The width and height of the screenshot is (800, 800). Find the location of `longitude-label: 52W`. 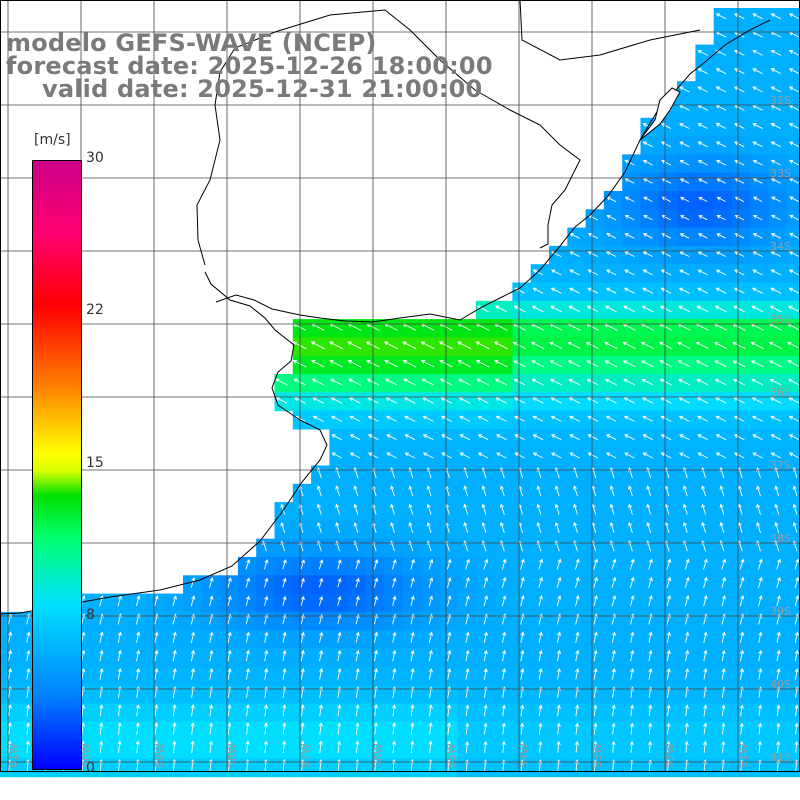

longitude-label: 52W is located at coordinates (670, 755).